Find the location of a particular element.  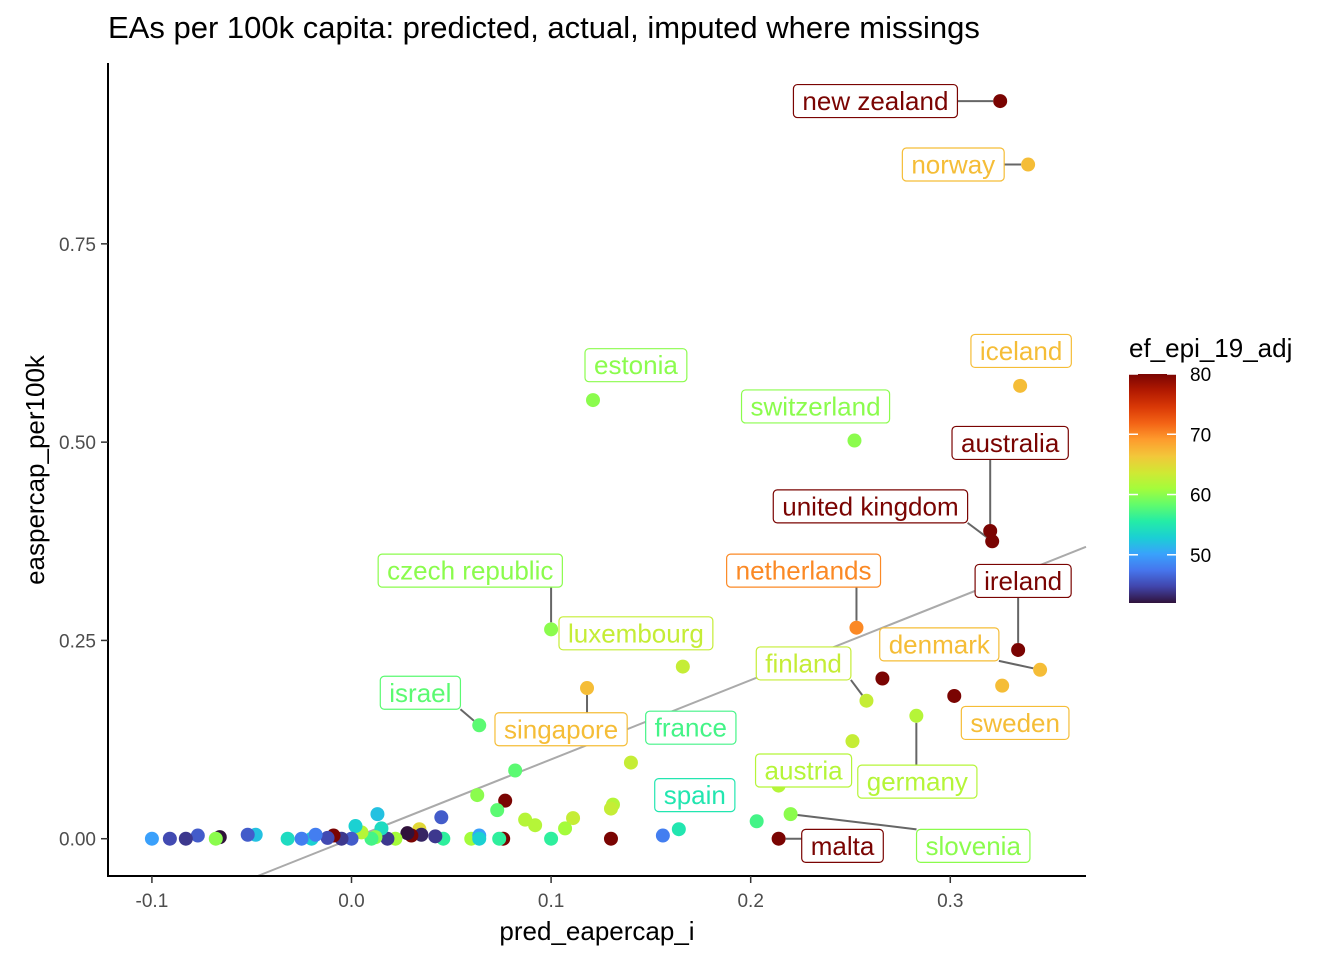

point-label: ireland is located at coordinates (1023, 581).